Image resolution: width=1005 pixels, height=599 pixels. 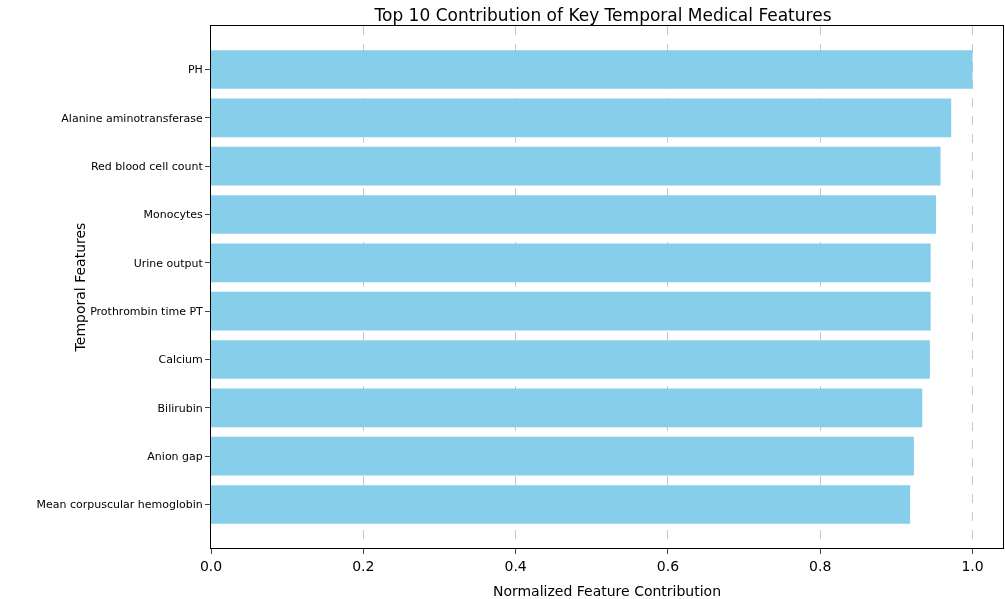 I want to click on x-tick-label: 0.6, so click(x=668, y=565).